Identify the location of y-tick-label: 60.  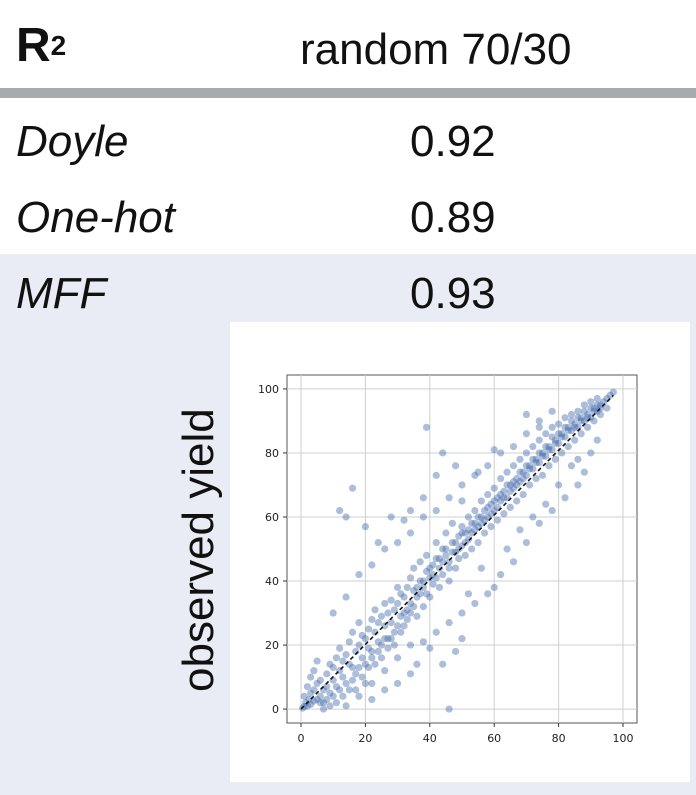
(272, 517).